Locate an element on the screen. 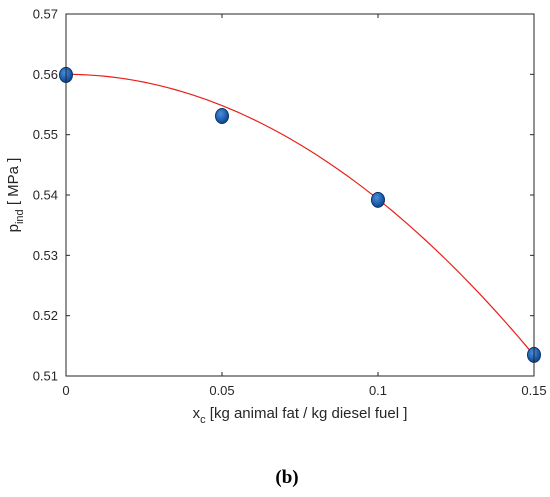  y-axis-label: pind [ MPa ] is located at coordinates (15, 195).